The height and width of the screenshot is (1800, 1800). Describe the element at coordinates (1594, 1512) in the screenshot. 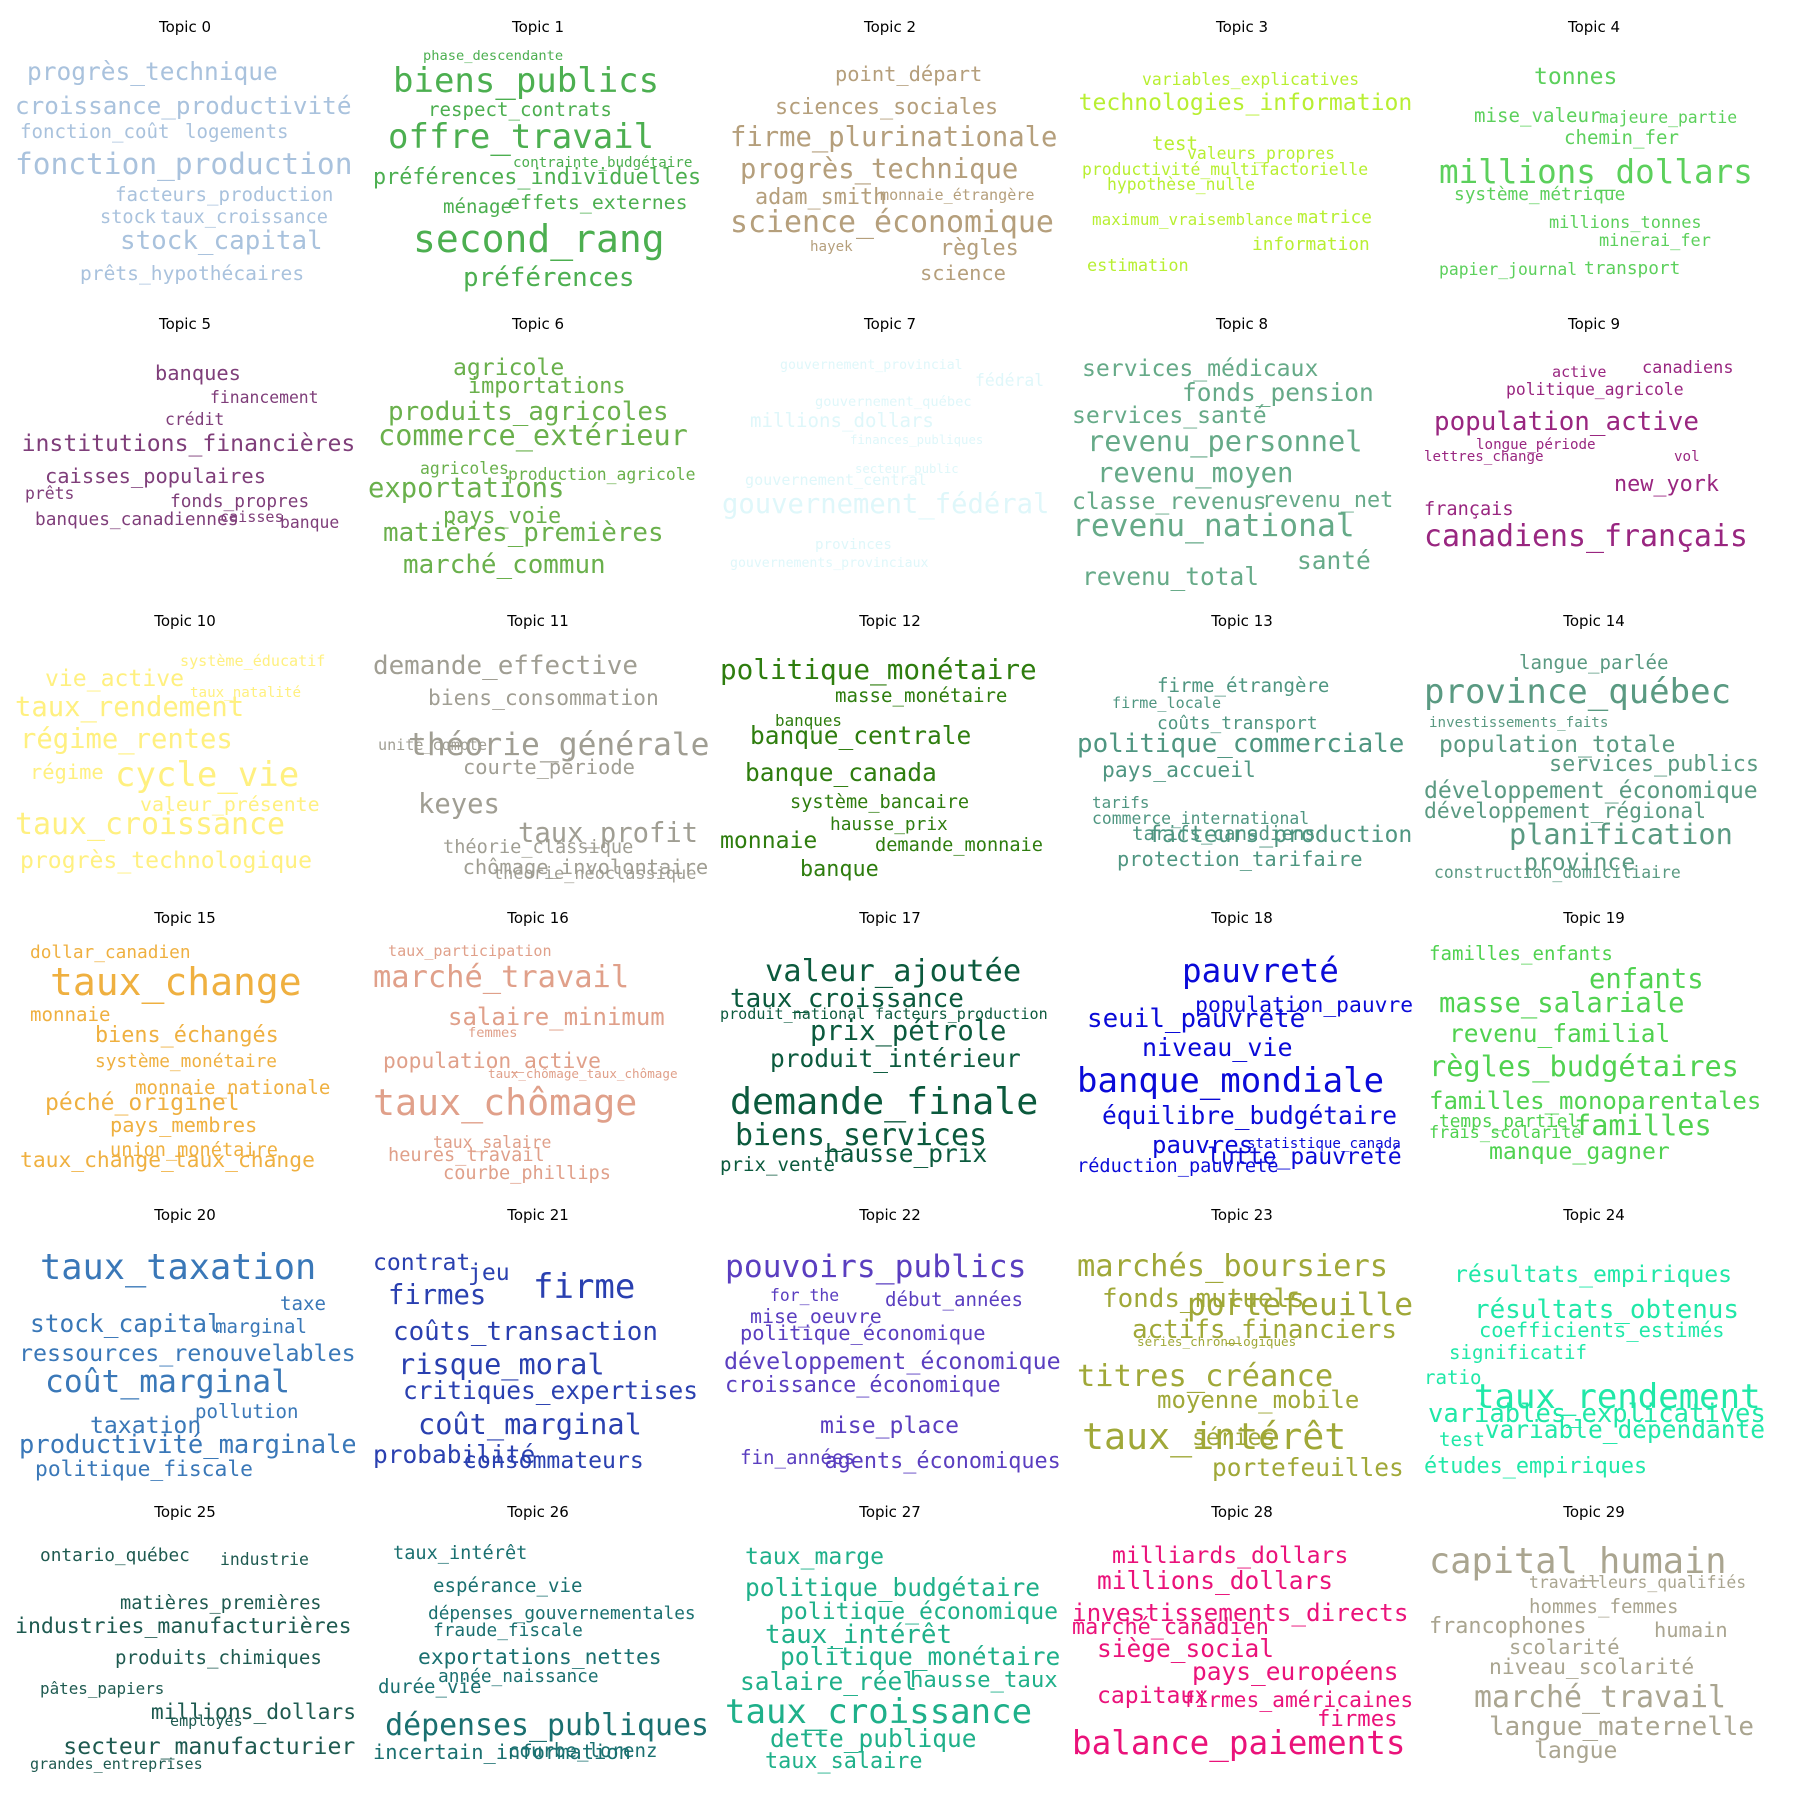

I see `topic-title: Topic 29` at that location.